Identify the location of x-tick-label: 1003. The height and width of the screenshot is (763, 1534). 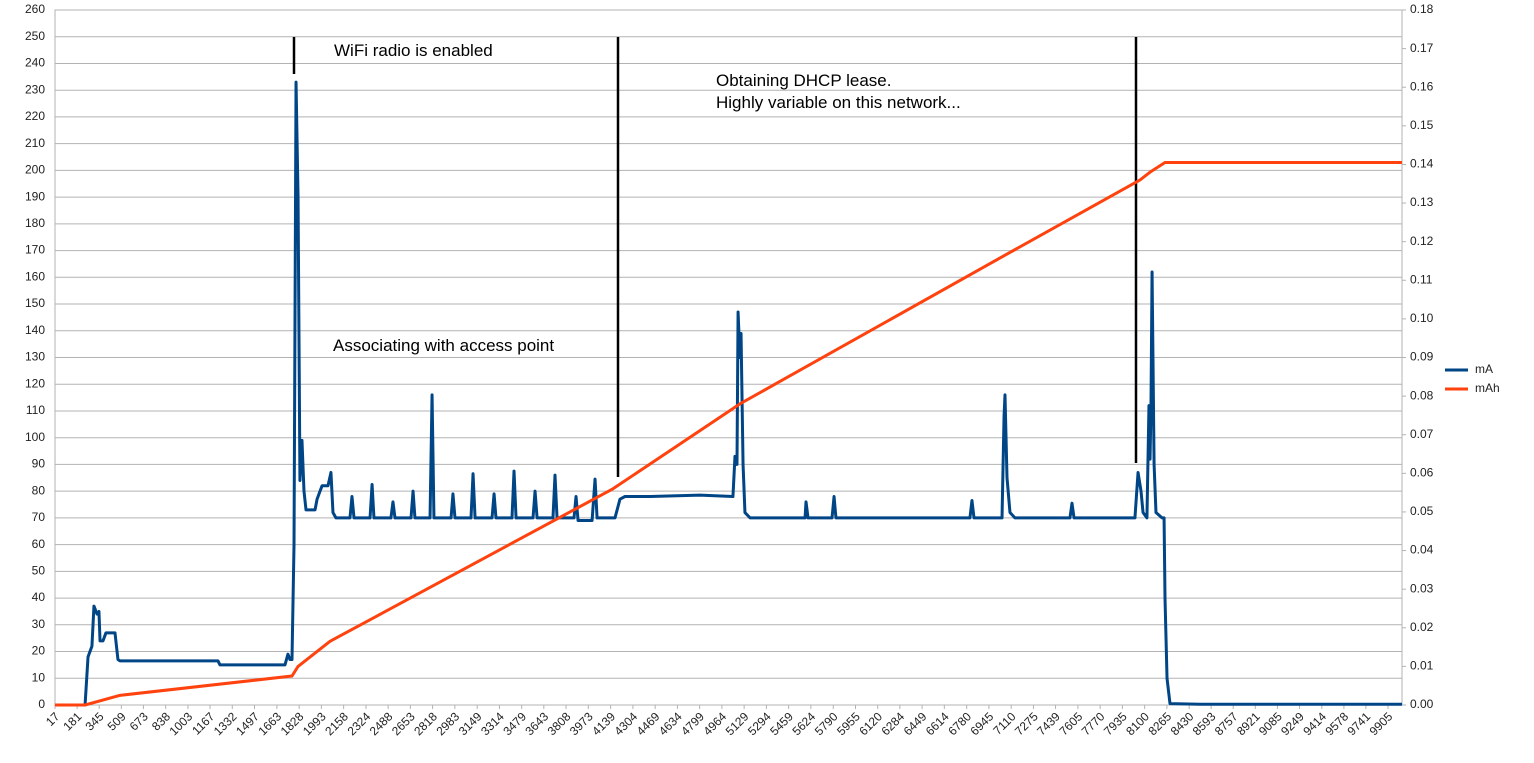
(181, 723).